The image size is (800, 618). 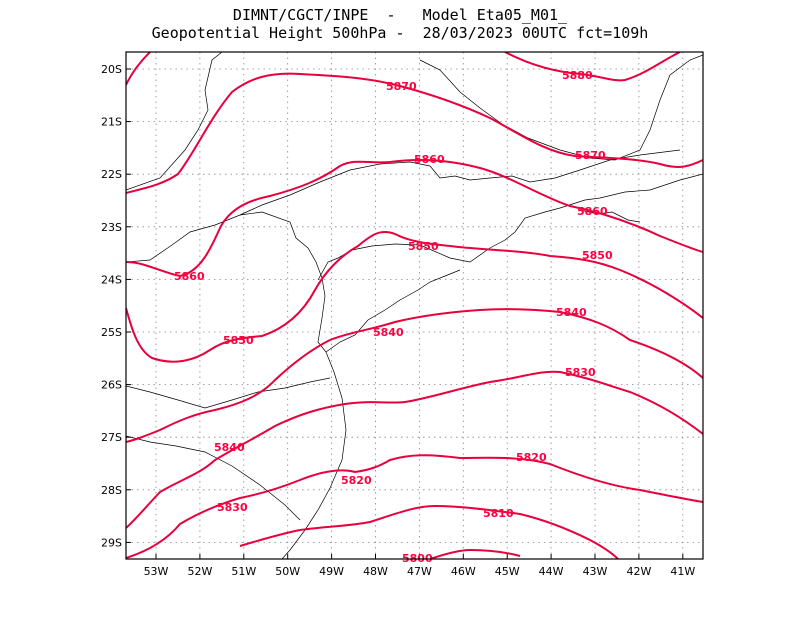 What do you see at coordinates (356, 480) in the screenshot?
I see `contour-label-5820-b: 5820` at bounding box center [356, 480].